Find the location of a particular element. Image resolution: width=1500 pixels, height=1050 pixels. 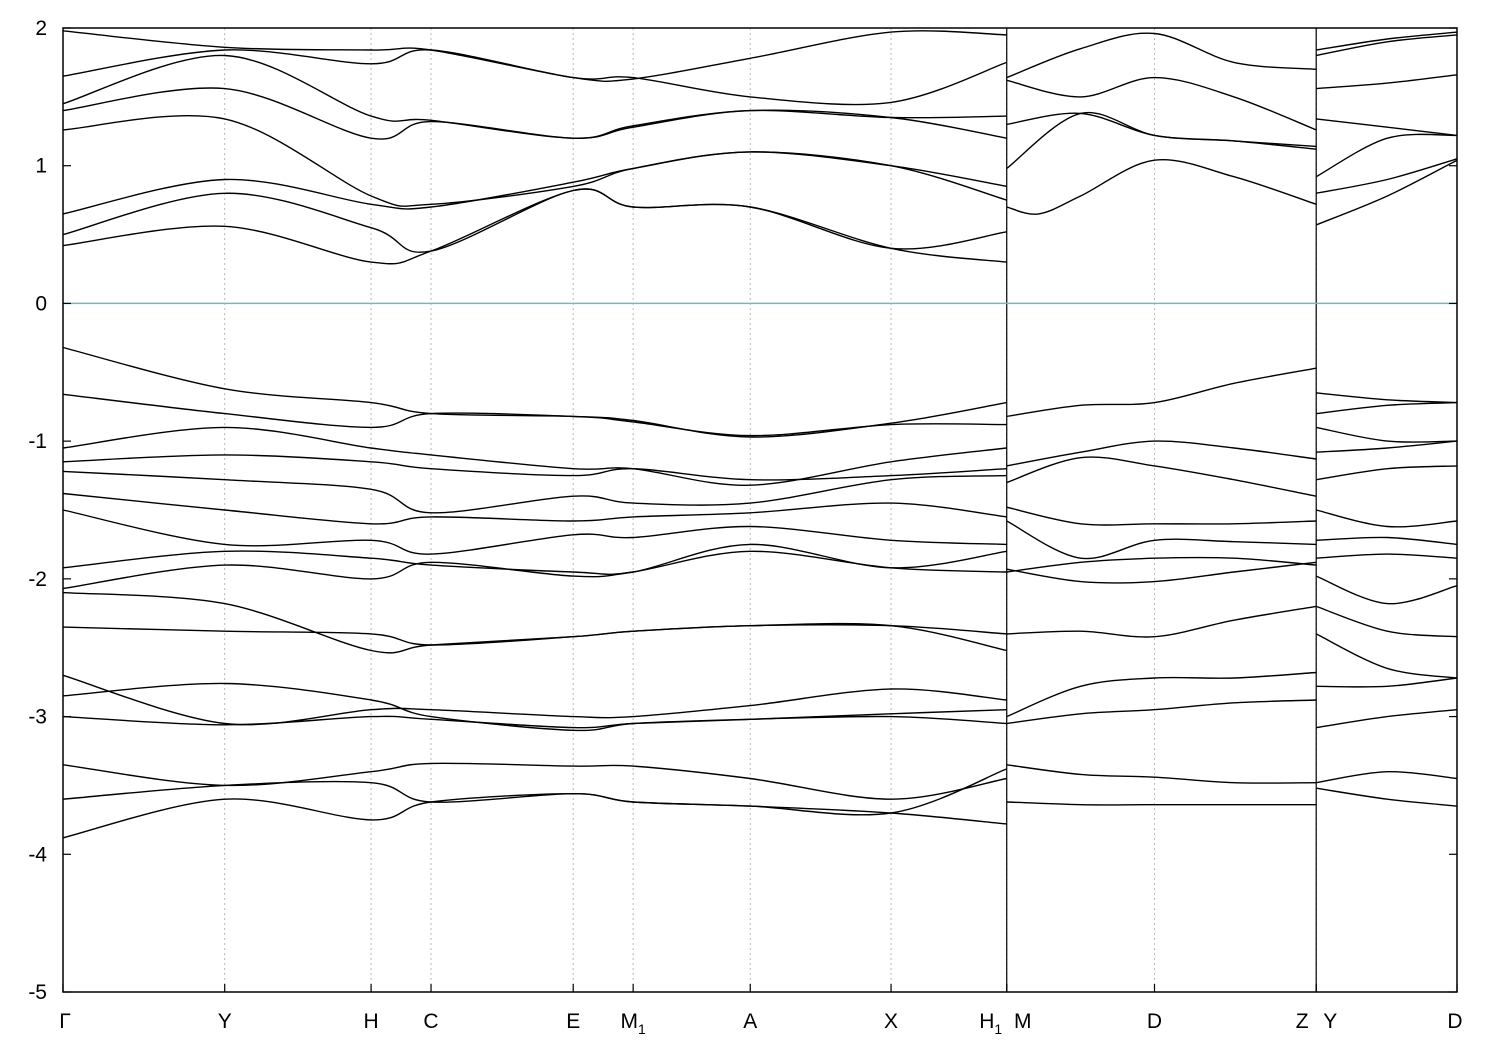

kpoint-label: Γ is located at coordinates (65, 1021).